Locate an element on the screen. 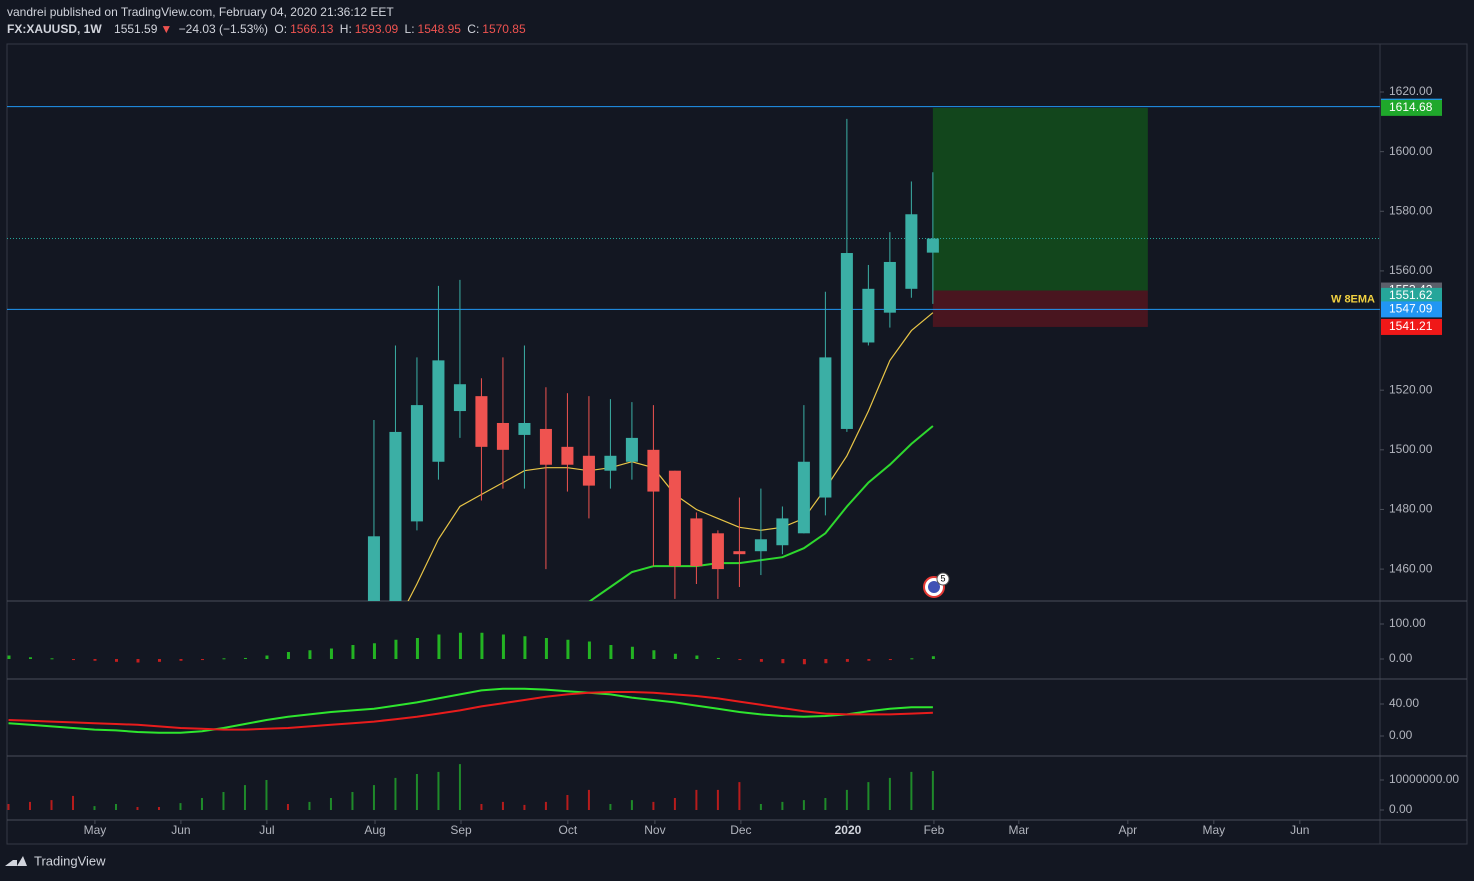 This screenshot has height=881, width=1474. ohlc-label: H: is located at coordinates (345, 29).